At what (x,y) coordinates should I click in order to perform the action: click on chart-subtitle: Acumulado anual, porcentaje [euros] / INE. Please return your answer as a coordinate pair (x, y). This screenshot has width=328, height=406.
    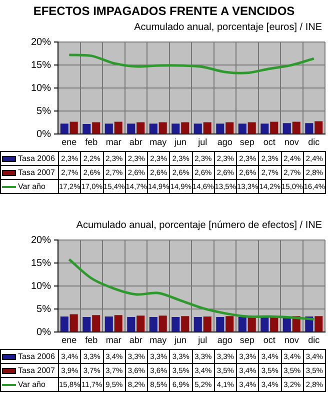
    Looking at the image, I should click on (228, 27).